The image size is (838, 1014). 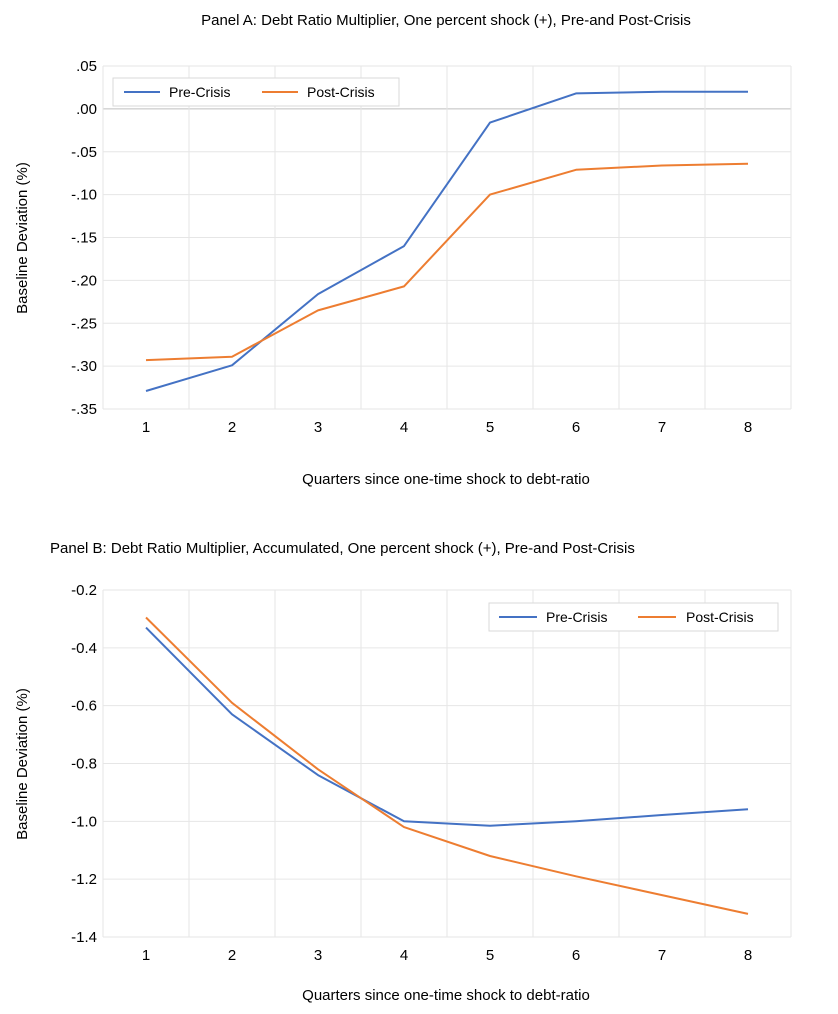 I want to click on panel-b-legend-label-pre: Pre-Crisis, so click(x=576, y=617).